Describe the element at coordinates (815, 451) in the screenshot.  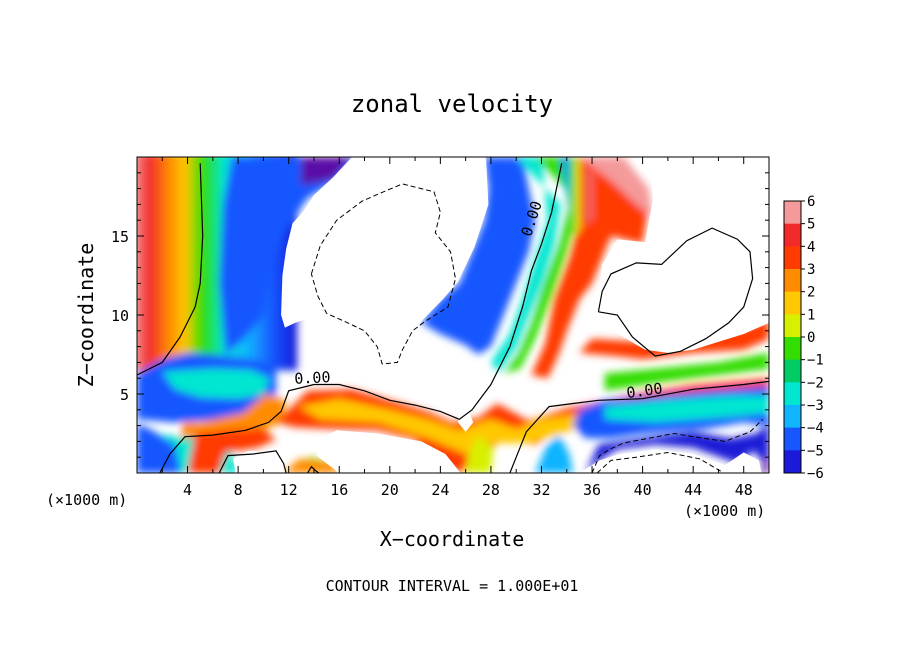
I see `colorbar-tick-label: −5` at that location.